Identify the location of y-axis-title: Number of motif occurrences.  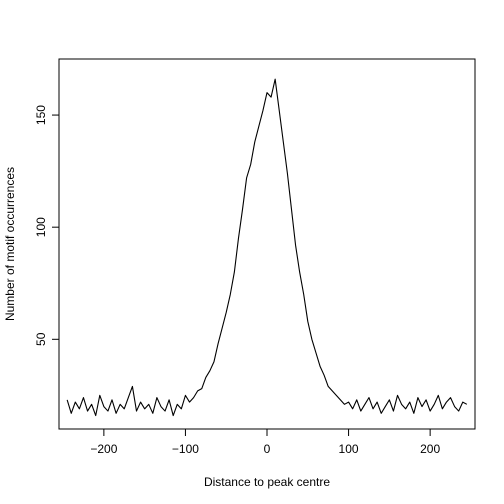
(10, 244).